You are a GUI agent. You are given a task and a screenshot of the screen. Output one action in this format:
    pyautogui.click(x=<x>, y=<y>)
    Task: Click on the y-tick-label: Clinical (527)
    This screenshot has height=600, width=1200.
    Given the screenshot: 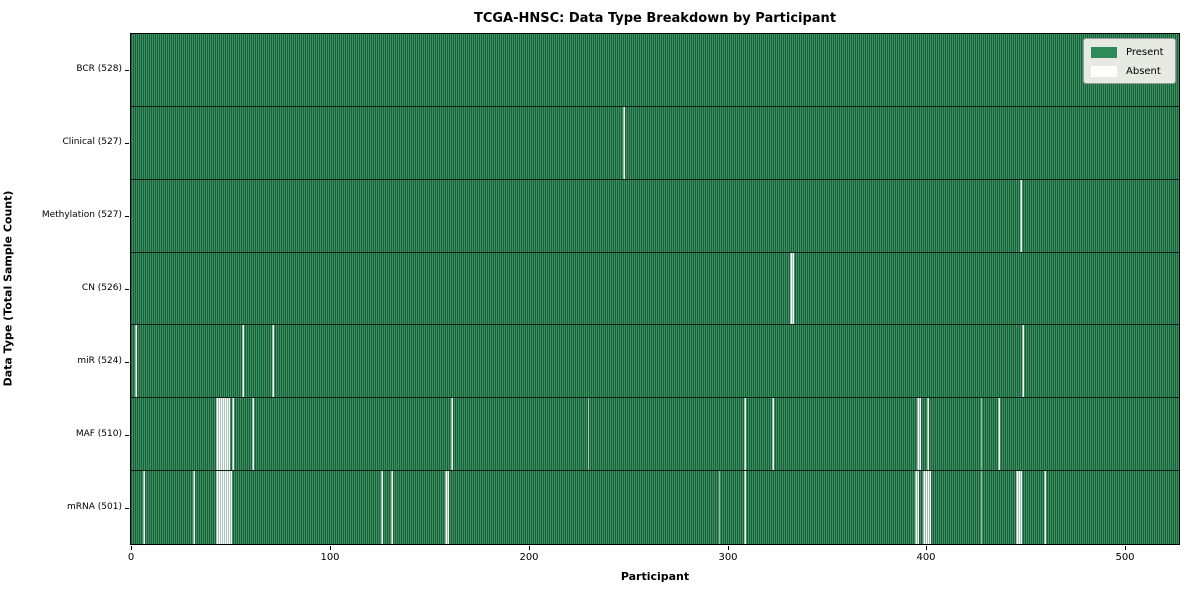 What is the action you would take?
    pyautogui.click(x=92, y=142)
    